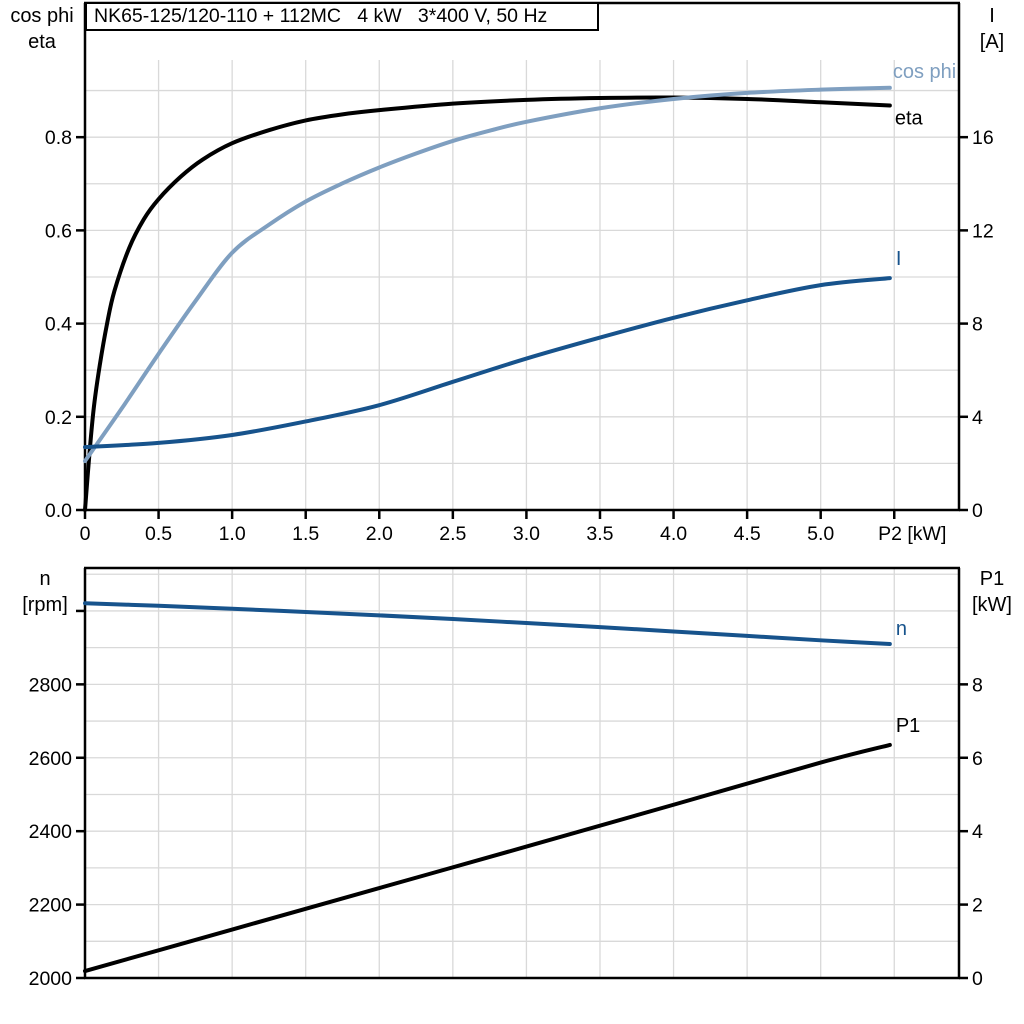 The image size is (1024, 1024). I want to click on svg-text: 2400, so click(51, 832).